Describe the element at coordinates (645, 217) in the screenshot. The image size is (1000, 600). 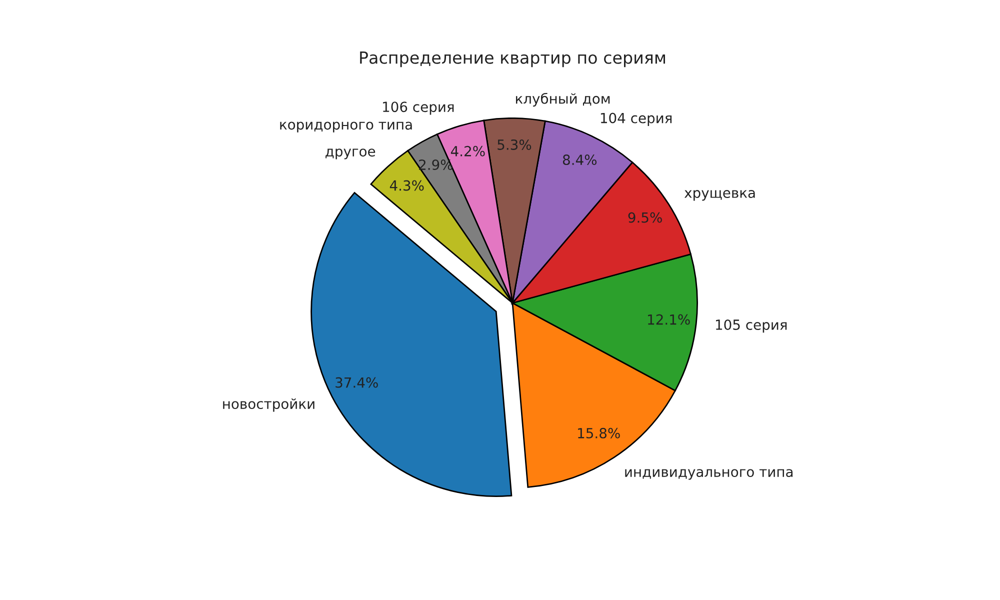
I see `data-label: 9.5%` at that location.